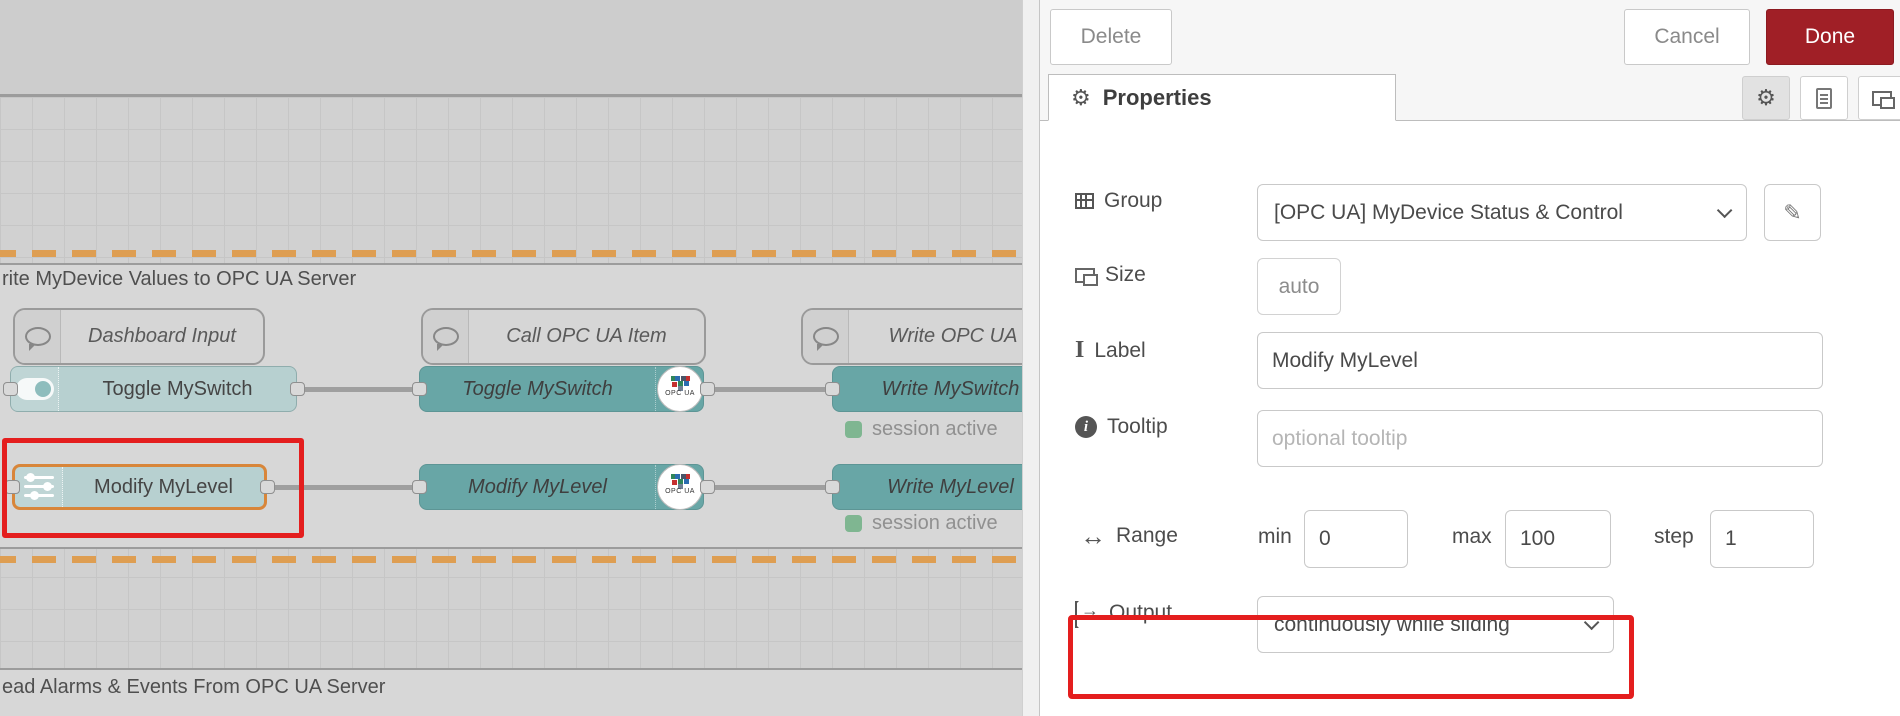 The image size is (1900, 716). Describe the element at coordinates (1084, 201) in the screenshot. I see `table-grid-icon` at that location.